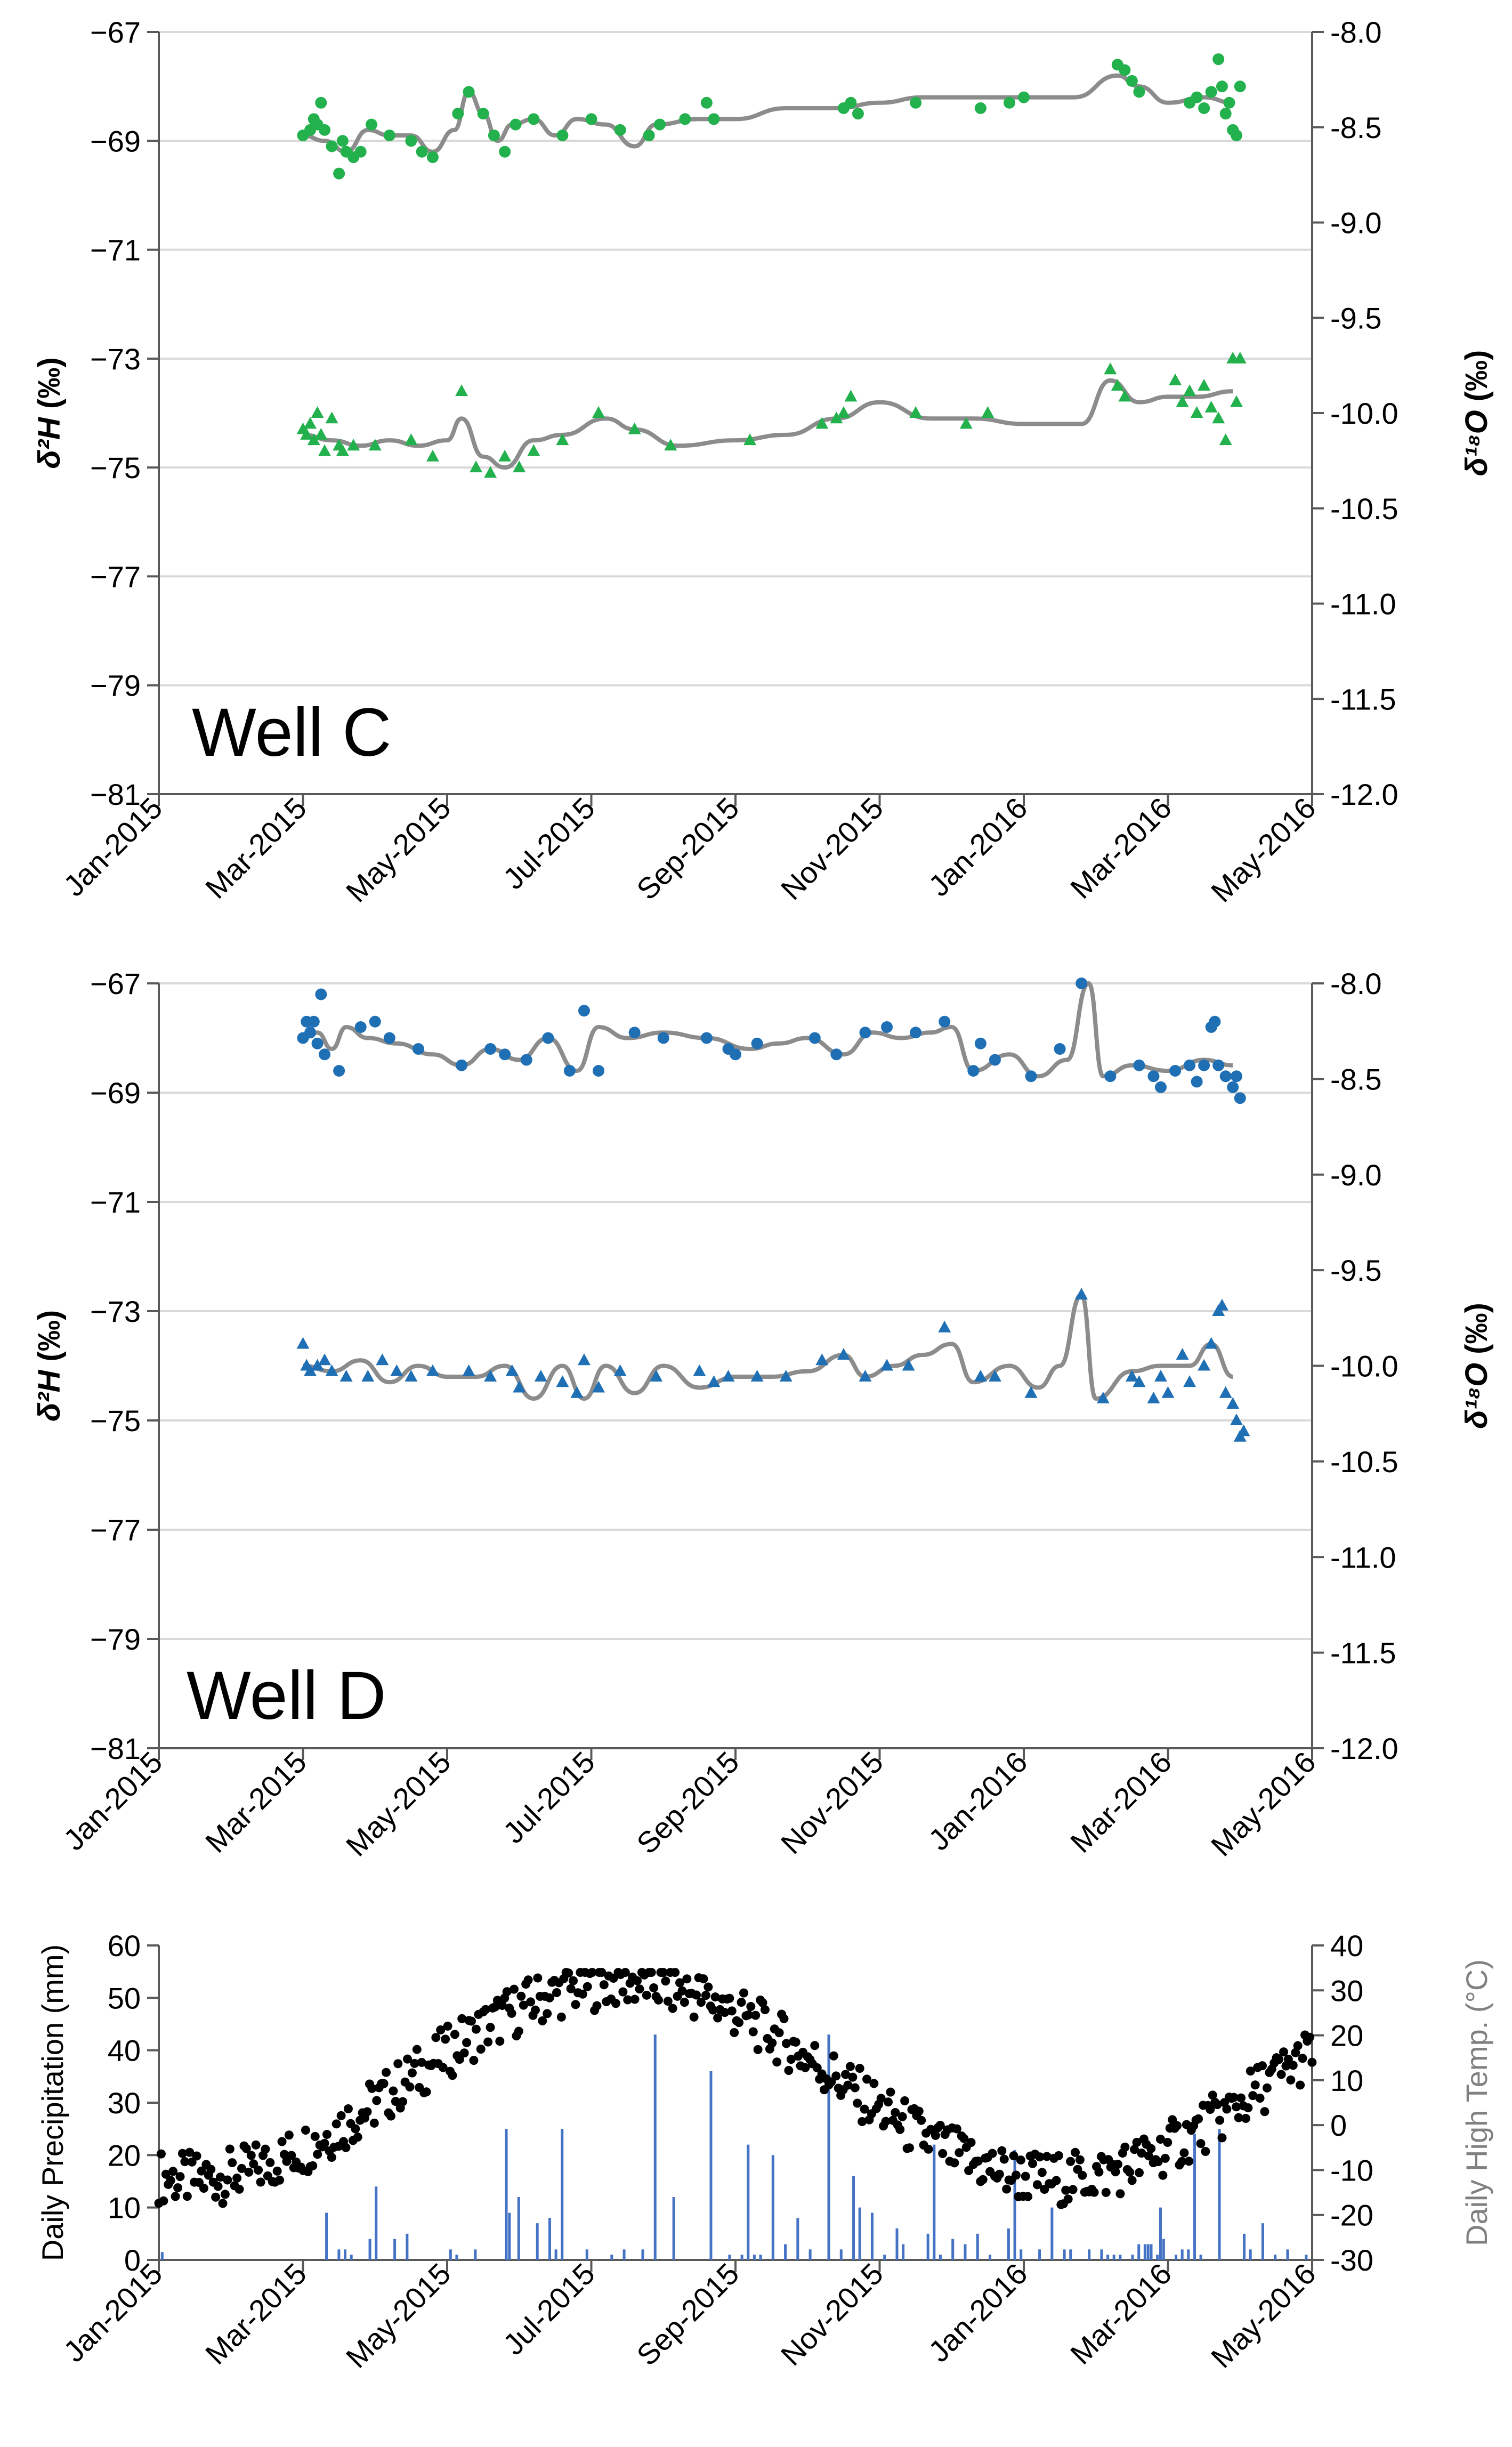 The height and width of the screenshot is (2447, 1512). Describe the element at coordinates (1363, 699) in the screenshot. I see `right-tick-label: -11.5` at that location.